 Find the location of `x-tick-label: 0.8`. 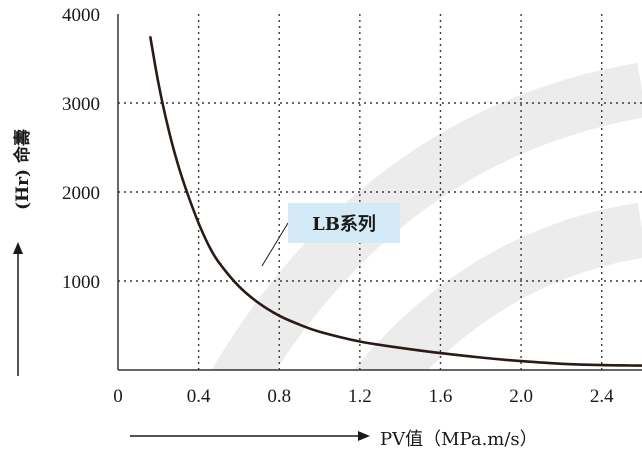

x-tick-label: 0.8 is located at coordinates (279, 396).